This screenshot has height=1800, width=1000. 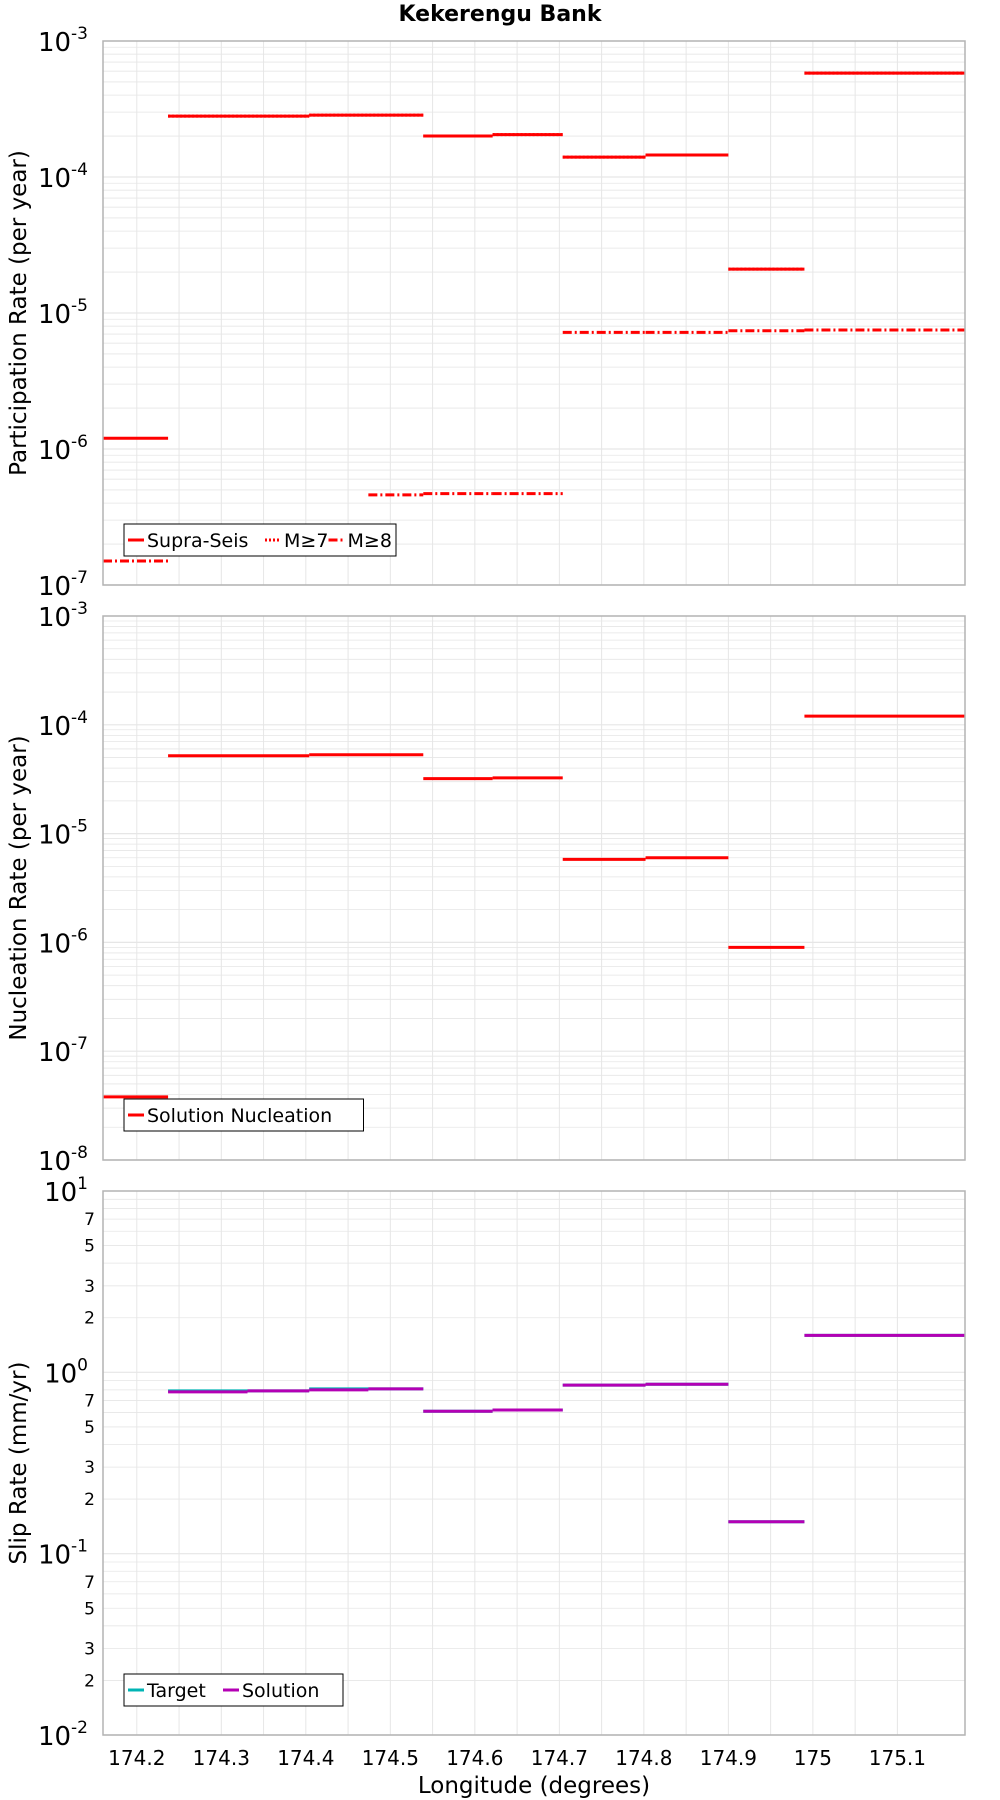 What do you see at coordinates (566, 1428) in the screenshot?
I see `series-solution` at bounding box center [566, 1428].